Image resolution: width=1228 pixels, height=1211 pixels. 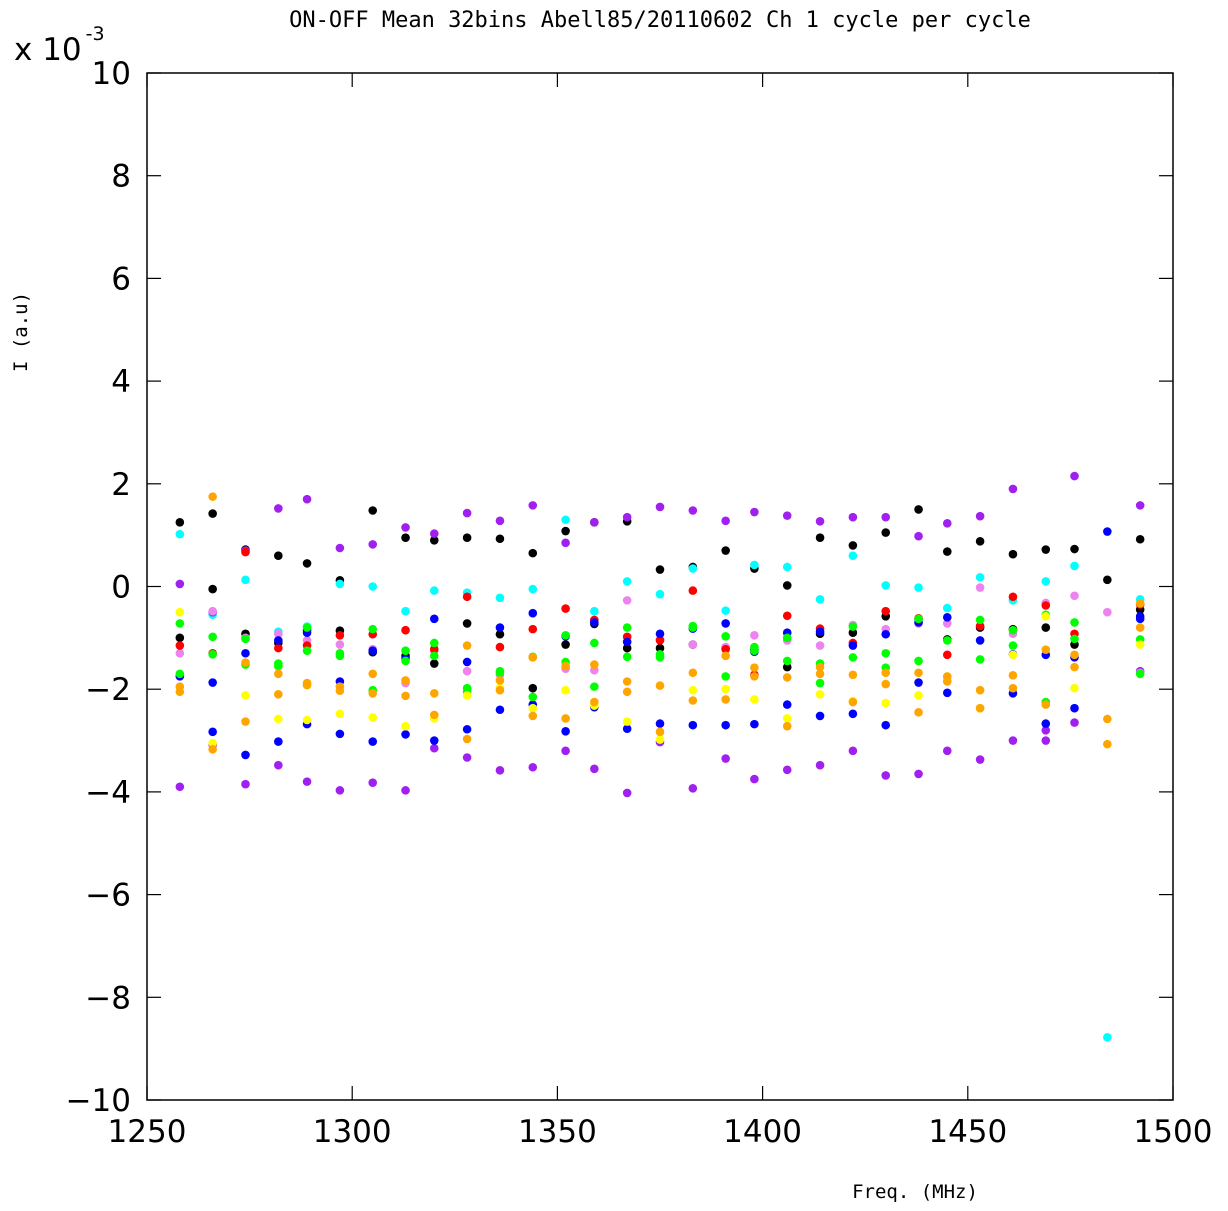 What do you see at coordinates (121, 177) in the screenshot?
I see `y-tick-label: 8` at bounding box center [121, 177].